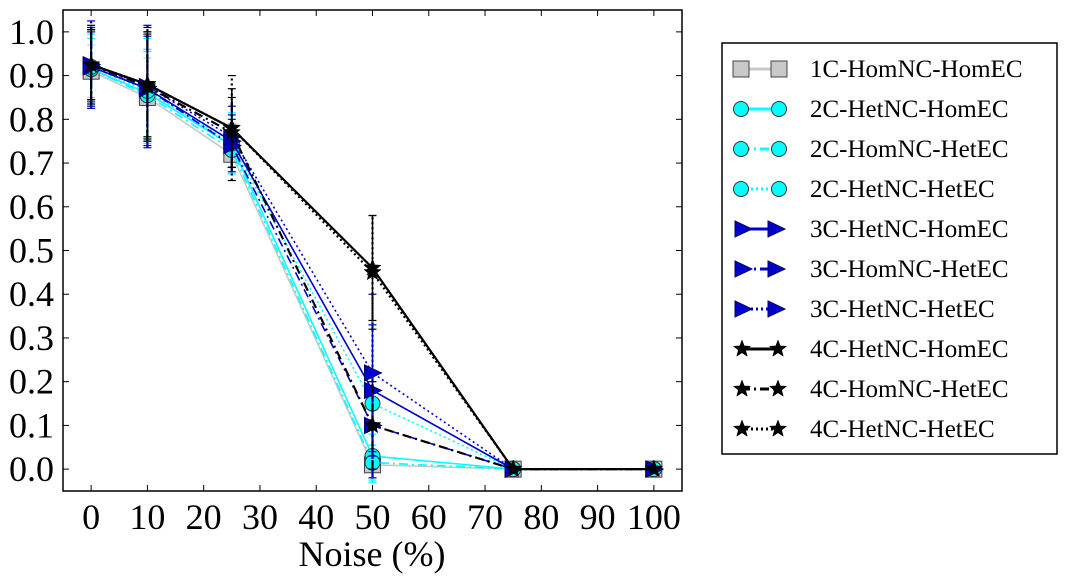 Image resolution: width=1067 pixels, height=583 pixels. What do you see at coordinates (909, 149) in the screenshot?
I see `legend-label: 2C-HomNC-HetEC` at bounding box center [909, 149].